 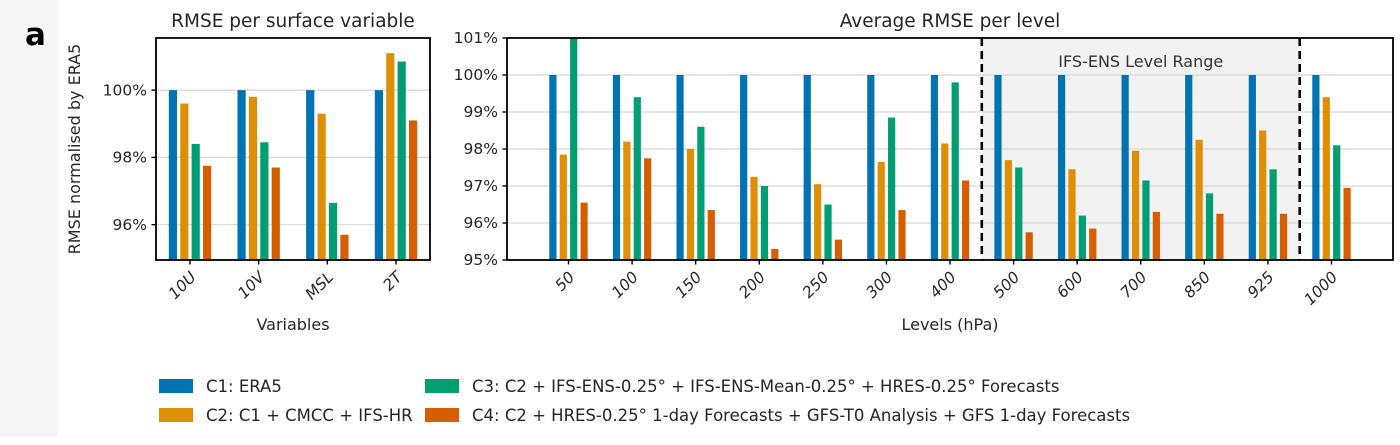 I want to click on band-label: IFS-ENS Level Range, so click(x=1140, y=61).